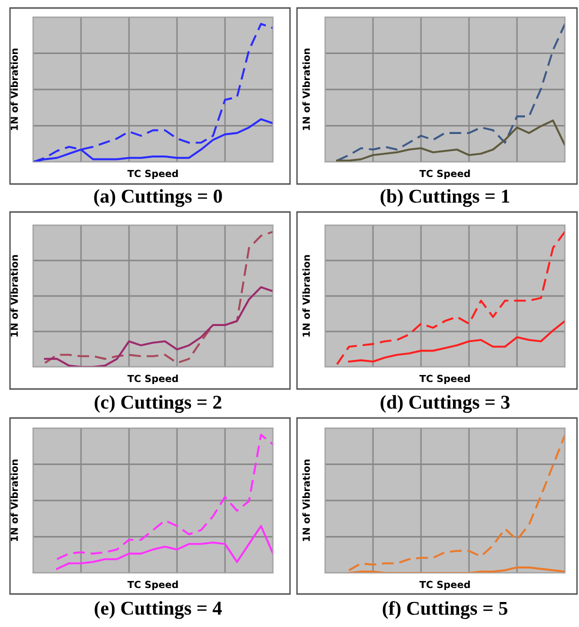 The height and width of the screenshot is (627, 579). I want to click on text: (b) Cuttings = 1, so click(445, 198).